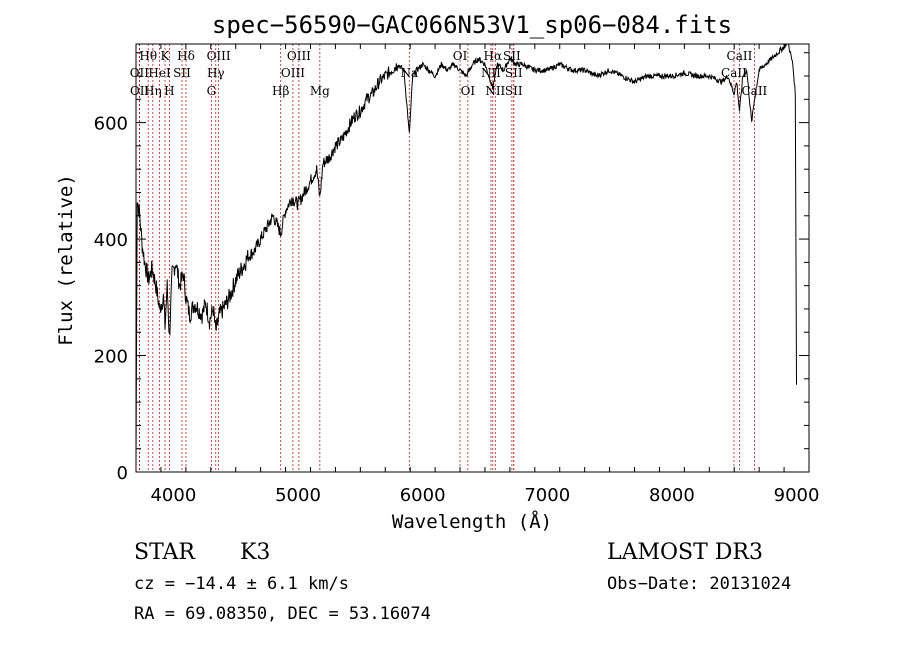  What do you see at coordinates (153, 91) in the screenshot?
I see `line-label: Hη` at bounding box center [153, 91].